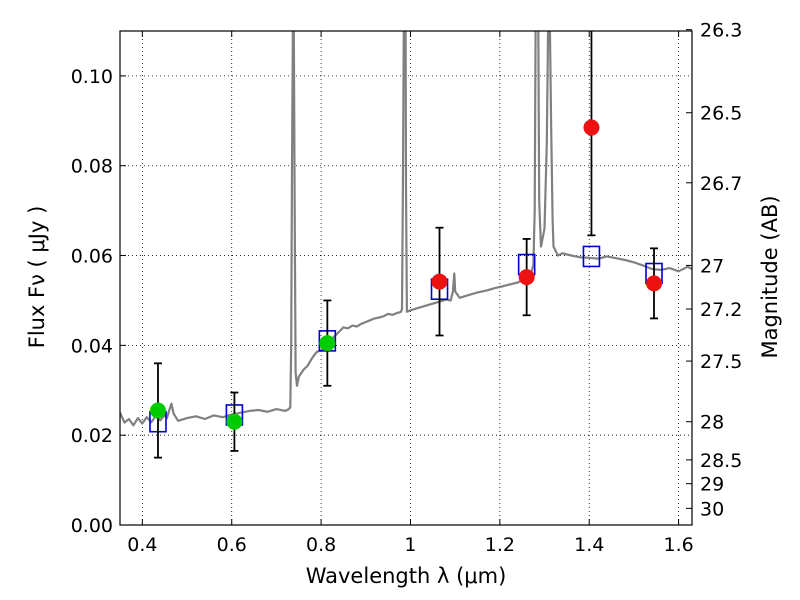 The height and width of the screenshot is (600, 800). What do you see at coordinates (232, 545) in the screenshot?
I see `x-tick-label: 0.6` at bounding box center [232, 545].